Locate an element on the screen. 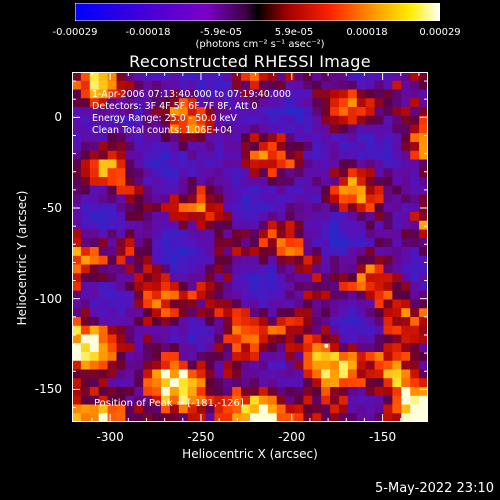  annotation-energy-range: Energy Range: 25.0 - 50.0 keV is located at coordinates (164, 118).